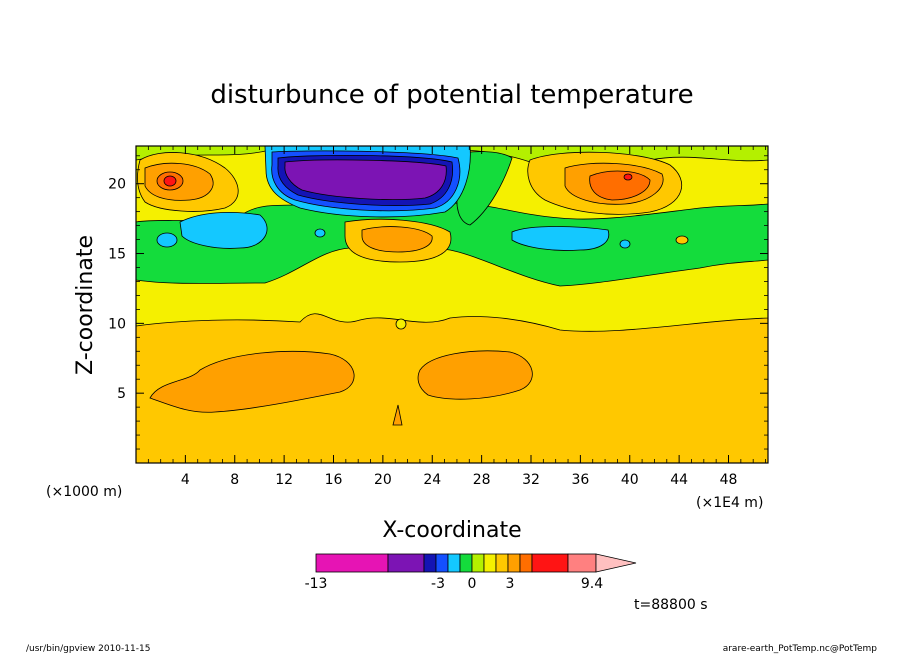 The height and width of the screenshot is (654, 904). What do you see at coordinates (334, 480) in the screenshot?
I see `x-tick-label: 16` at bounding box center [334, 480].